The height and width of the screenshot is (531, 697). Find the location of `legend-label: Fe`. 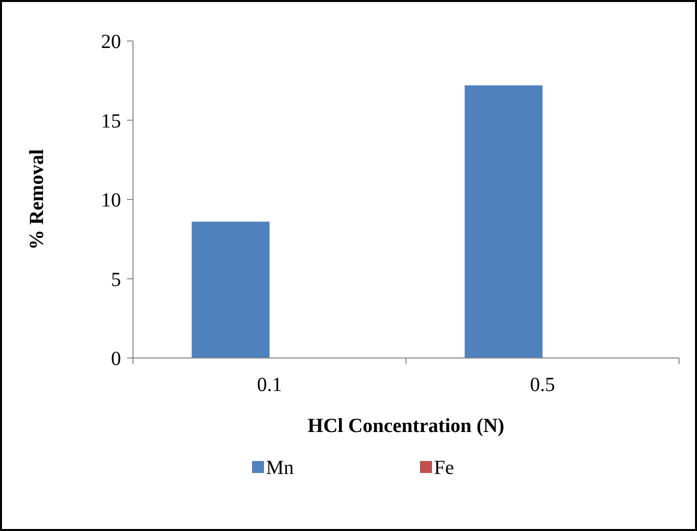

legend-label: Fe is located at coordinates (444, 468).